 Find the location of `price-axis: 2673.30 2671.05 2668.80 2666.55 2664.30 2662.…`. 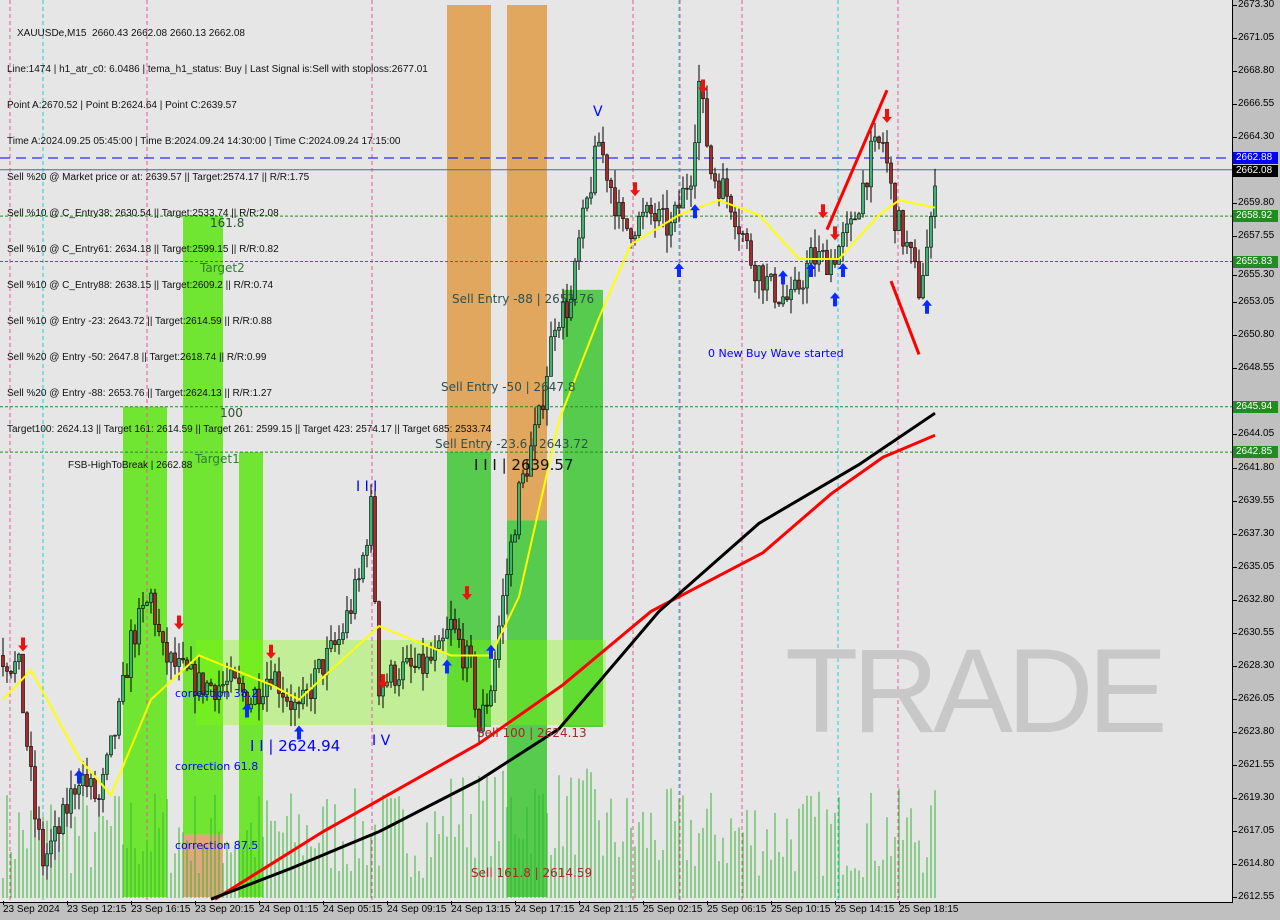

price-axis: 2673.30 2671.05 2668.80 2666.55 2664.30 2662.… is located at coordinates (1256, 451).